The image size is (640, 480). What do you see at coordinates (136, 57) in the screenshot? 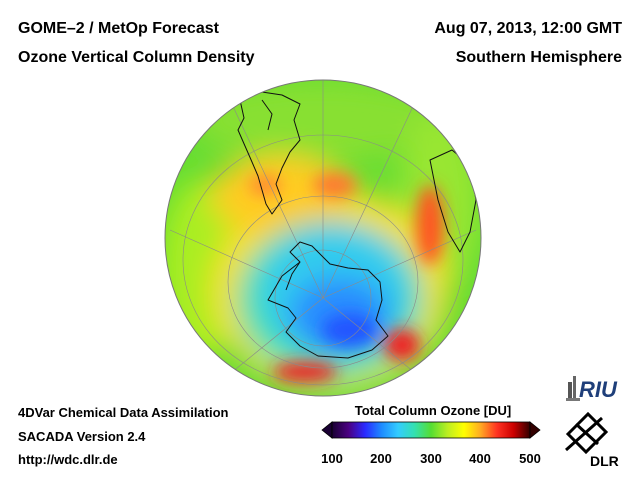
I see `map-subtitle: Ozone Vertical Column Density` at bounding box center [136, 57].